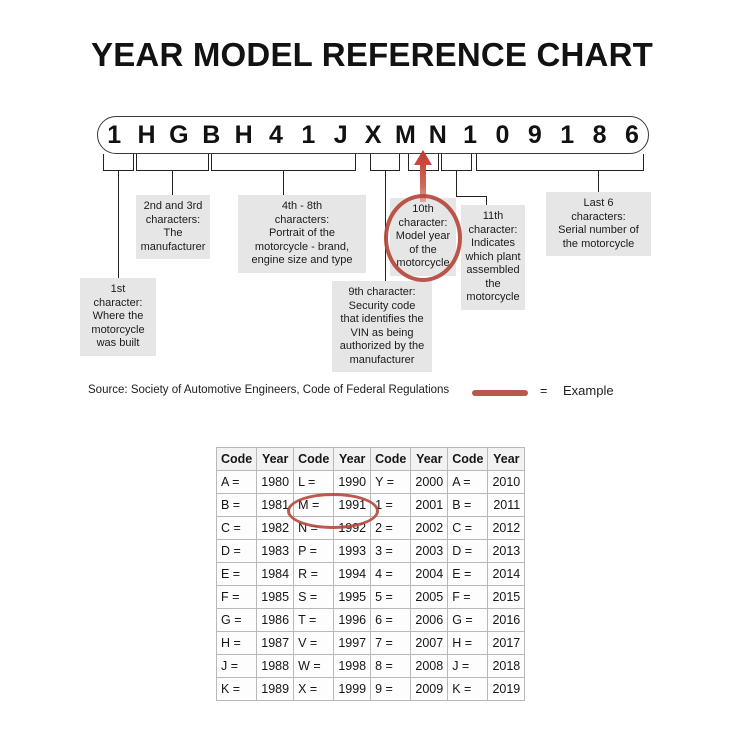 This screenshot has width=744, height=755. What do you see at coordinates (382, 292) in the screenshot?
I see `callout-line: 9th character:` at bounding box center [382, 292].